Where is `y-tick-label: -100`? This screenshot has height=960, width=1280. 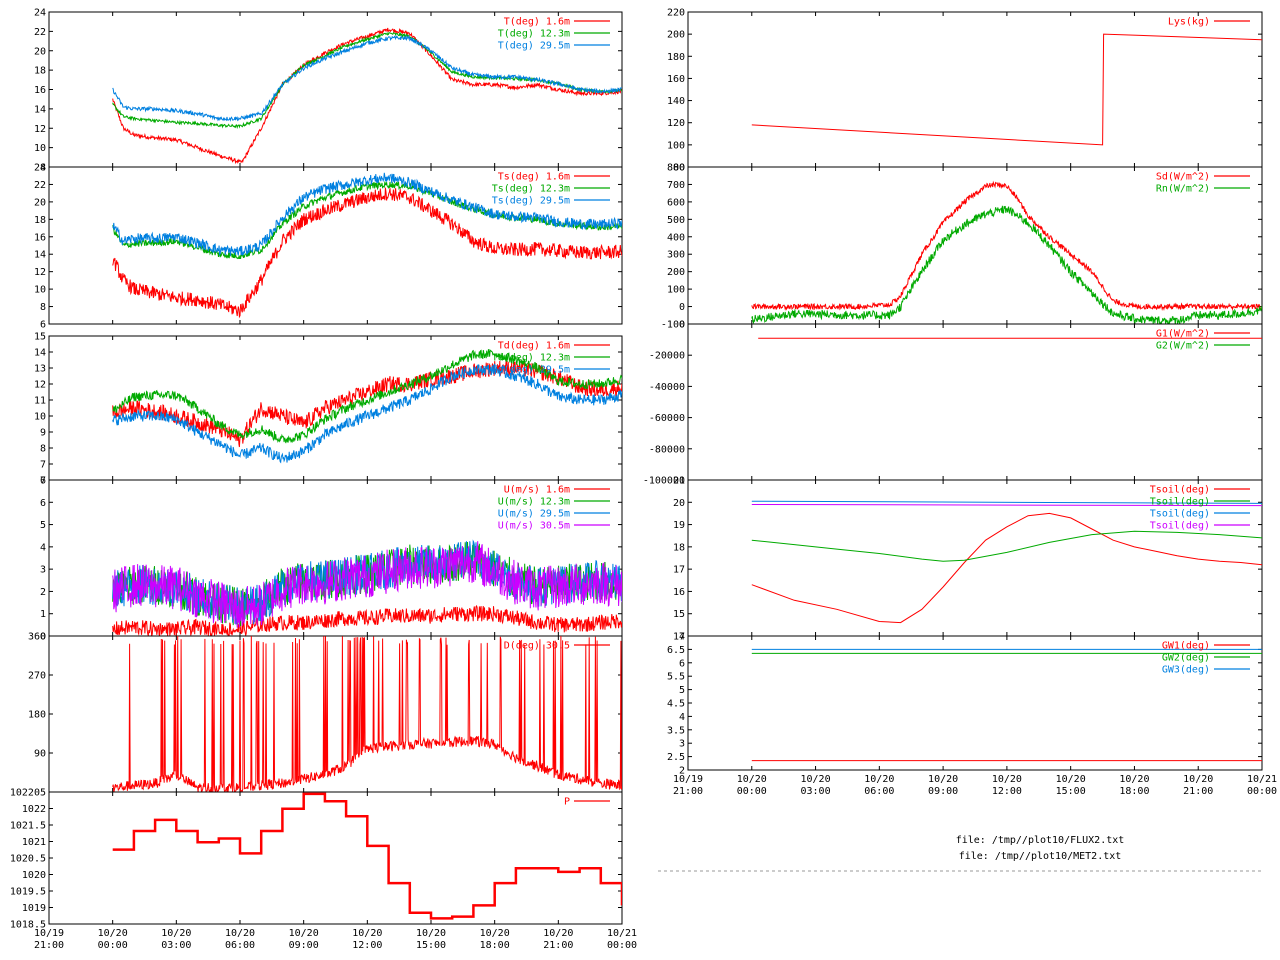
y-tick-label: -100 is located at coordinates (673, 325).